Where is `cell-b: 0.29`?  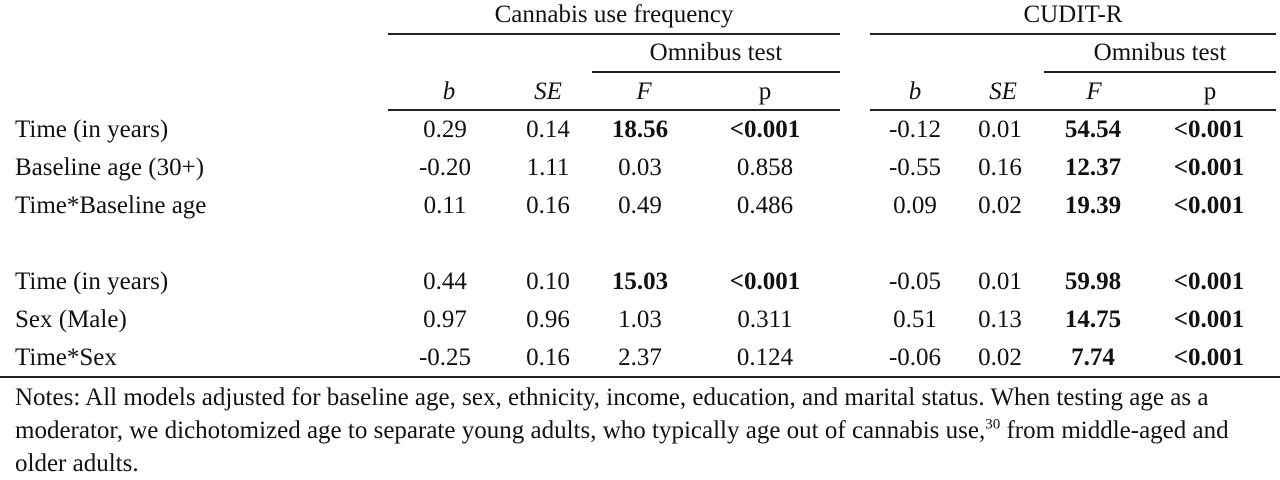 cell-b: 0.29 is located at coordinates (445, 129).